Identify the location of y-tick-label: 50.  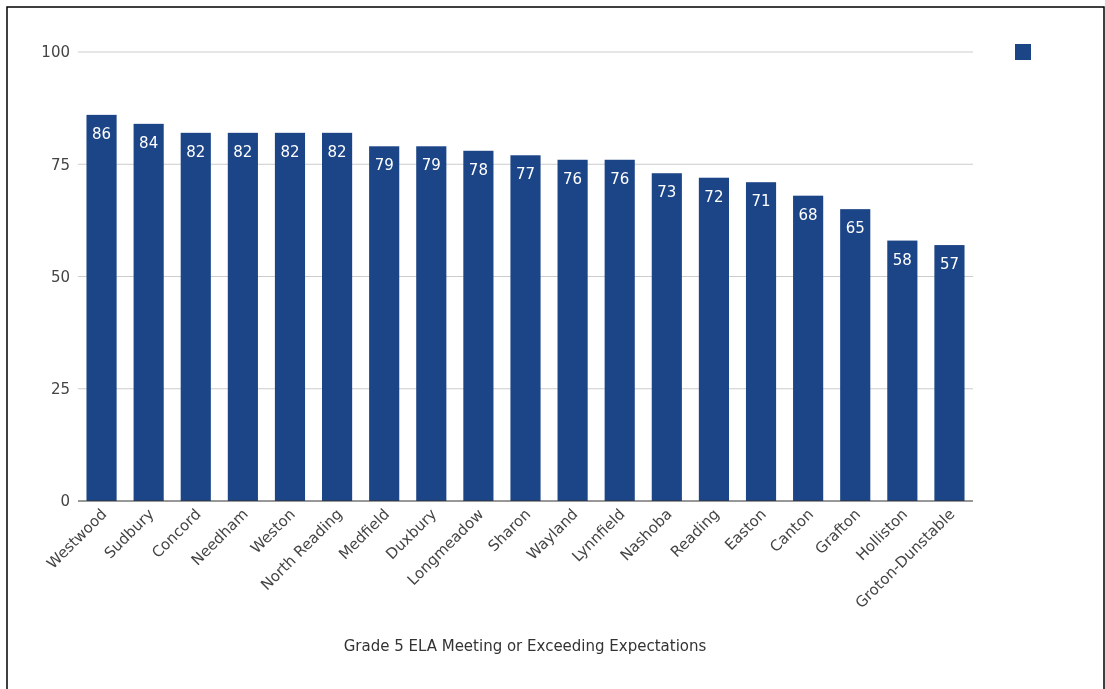
(60, 276).